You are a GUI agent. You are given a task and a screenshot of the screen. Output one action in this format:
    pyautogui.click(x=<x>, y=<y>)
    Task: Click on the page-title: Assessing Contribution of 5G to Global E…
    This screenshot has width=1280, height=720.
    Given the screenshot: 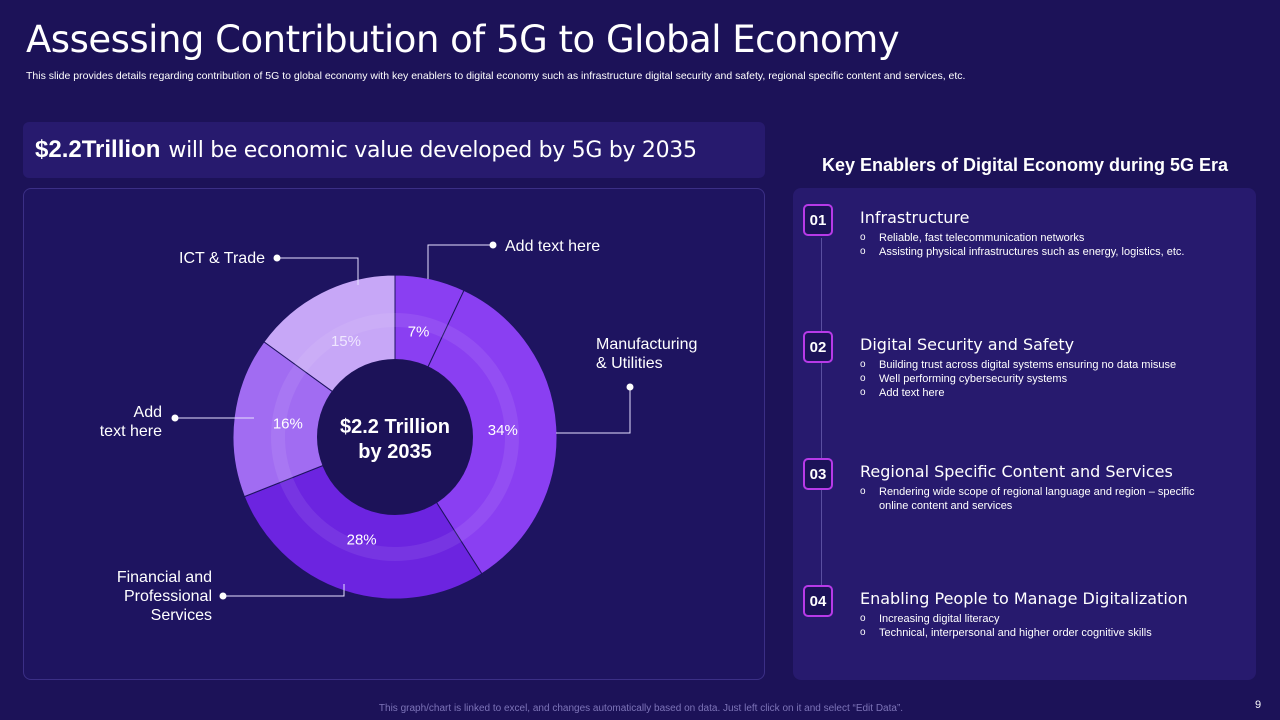 What is the action you would take?
    pyautogui.click(x=463, y=39)
    